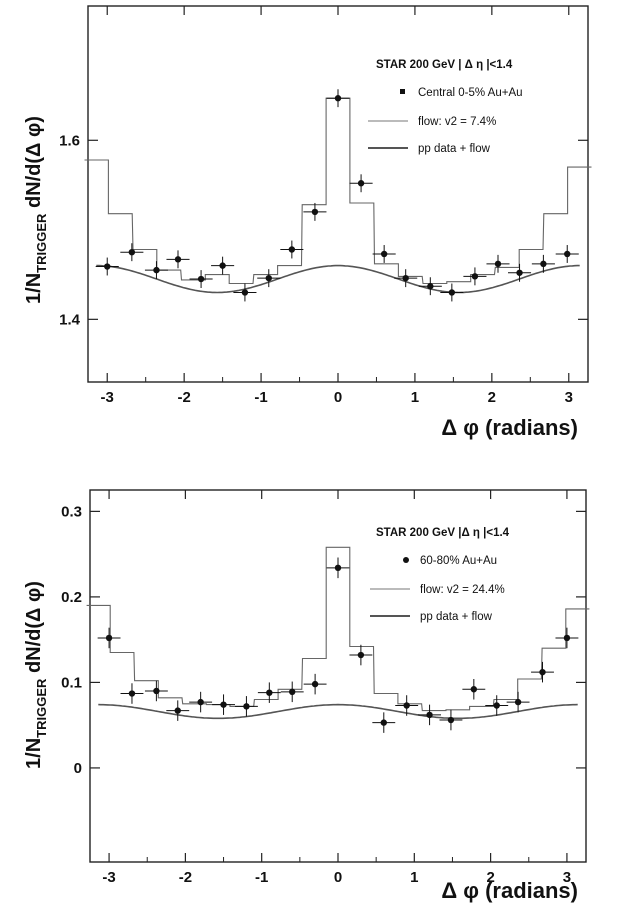 The image size is (633, 911). I want to click on y-tick-label: 1.4, so click(70, 319).